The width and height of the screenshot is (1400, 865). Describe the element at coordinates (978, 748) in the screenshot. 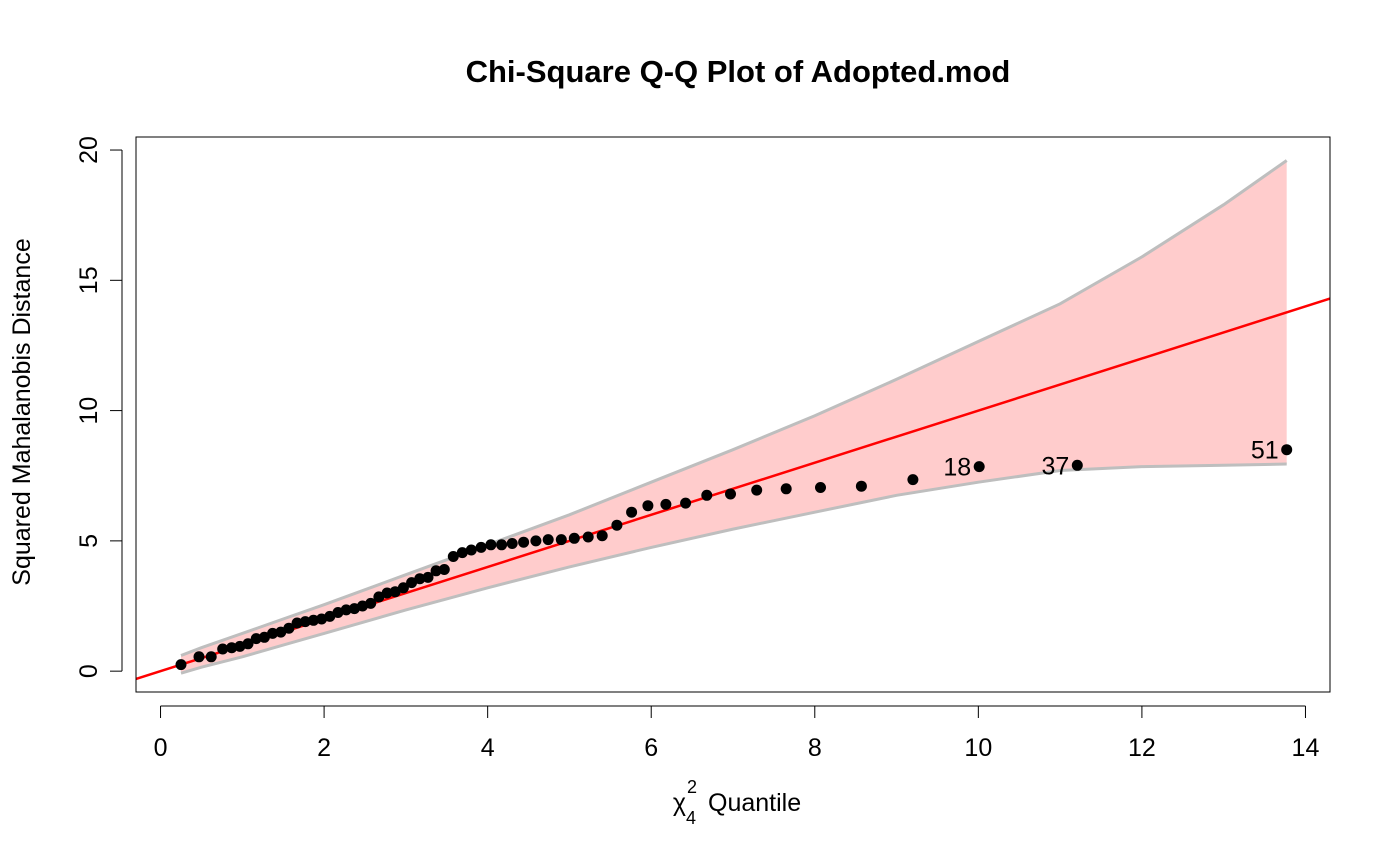

I see `x-tick-label: 10` at that location.